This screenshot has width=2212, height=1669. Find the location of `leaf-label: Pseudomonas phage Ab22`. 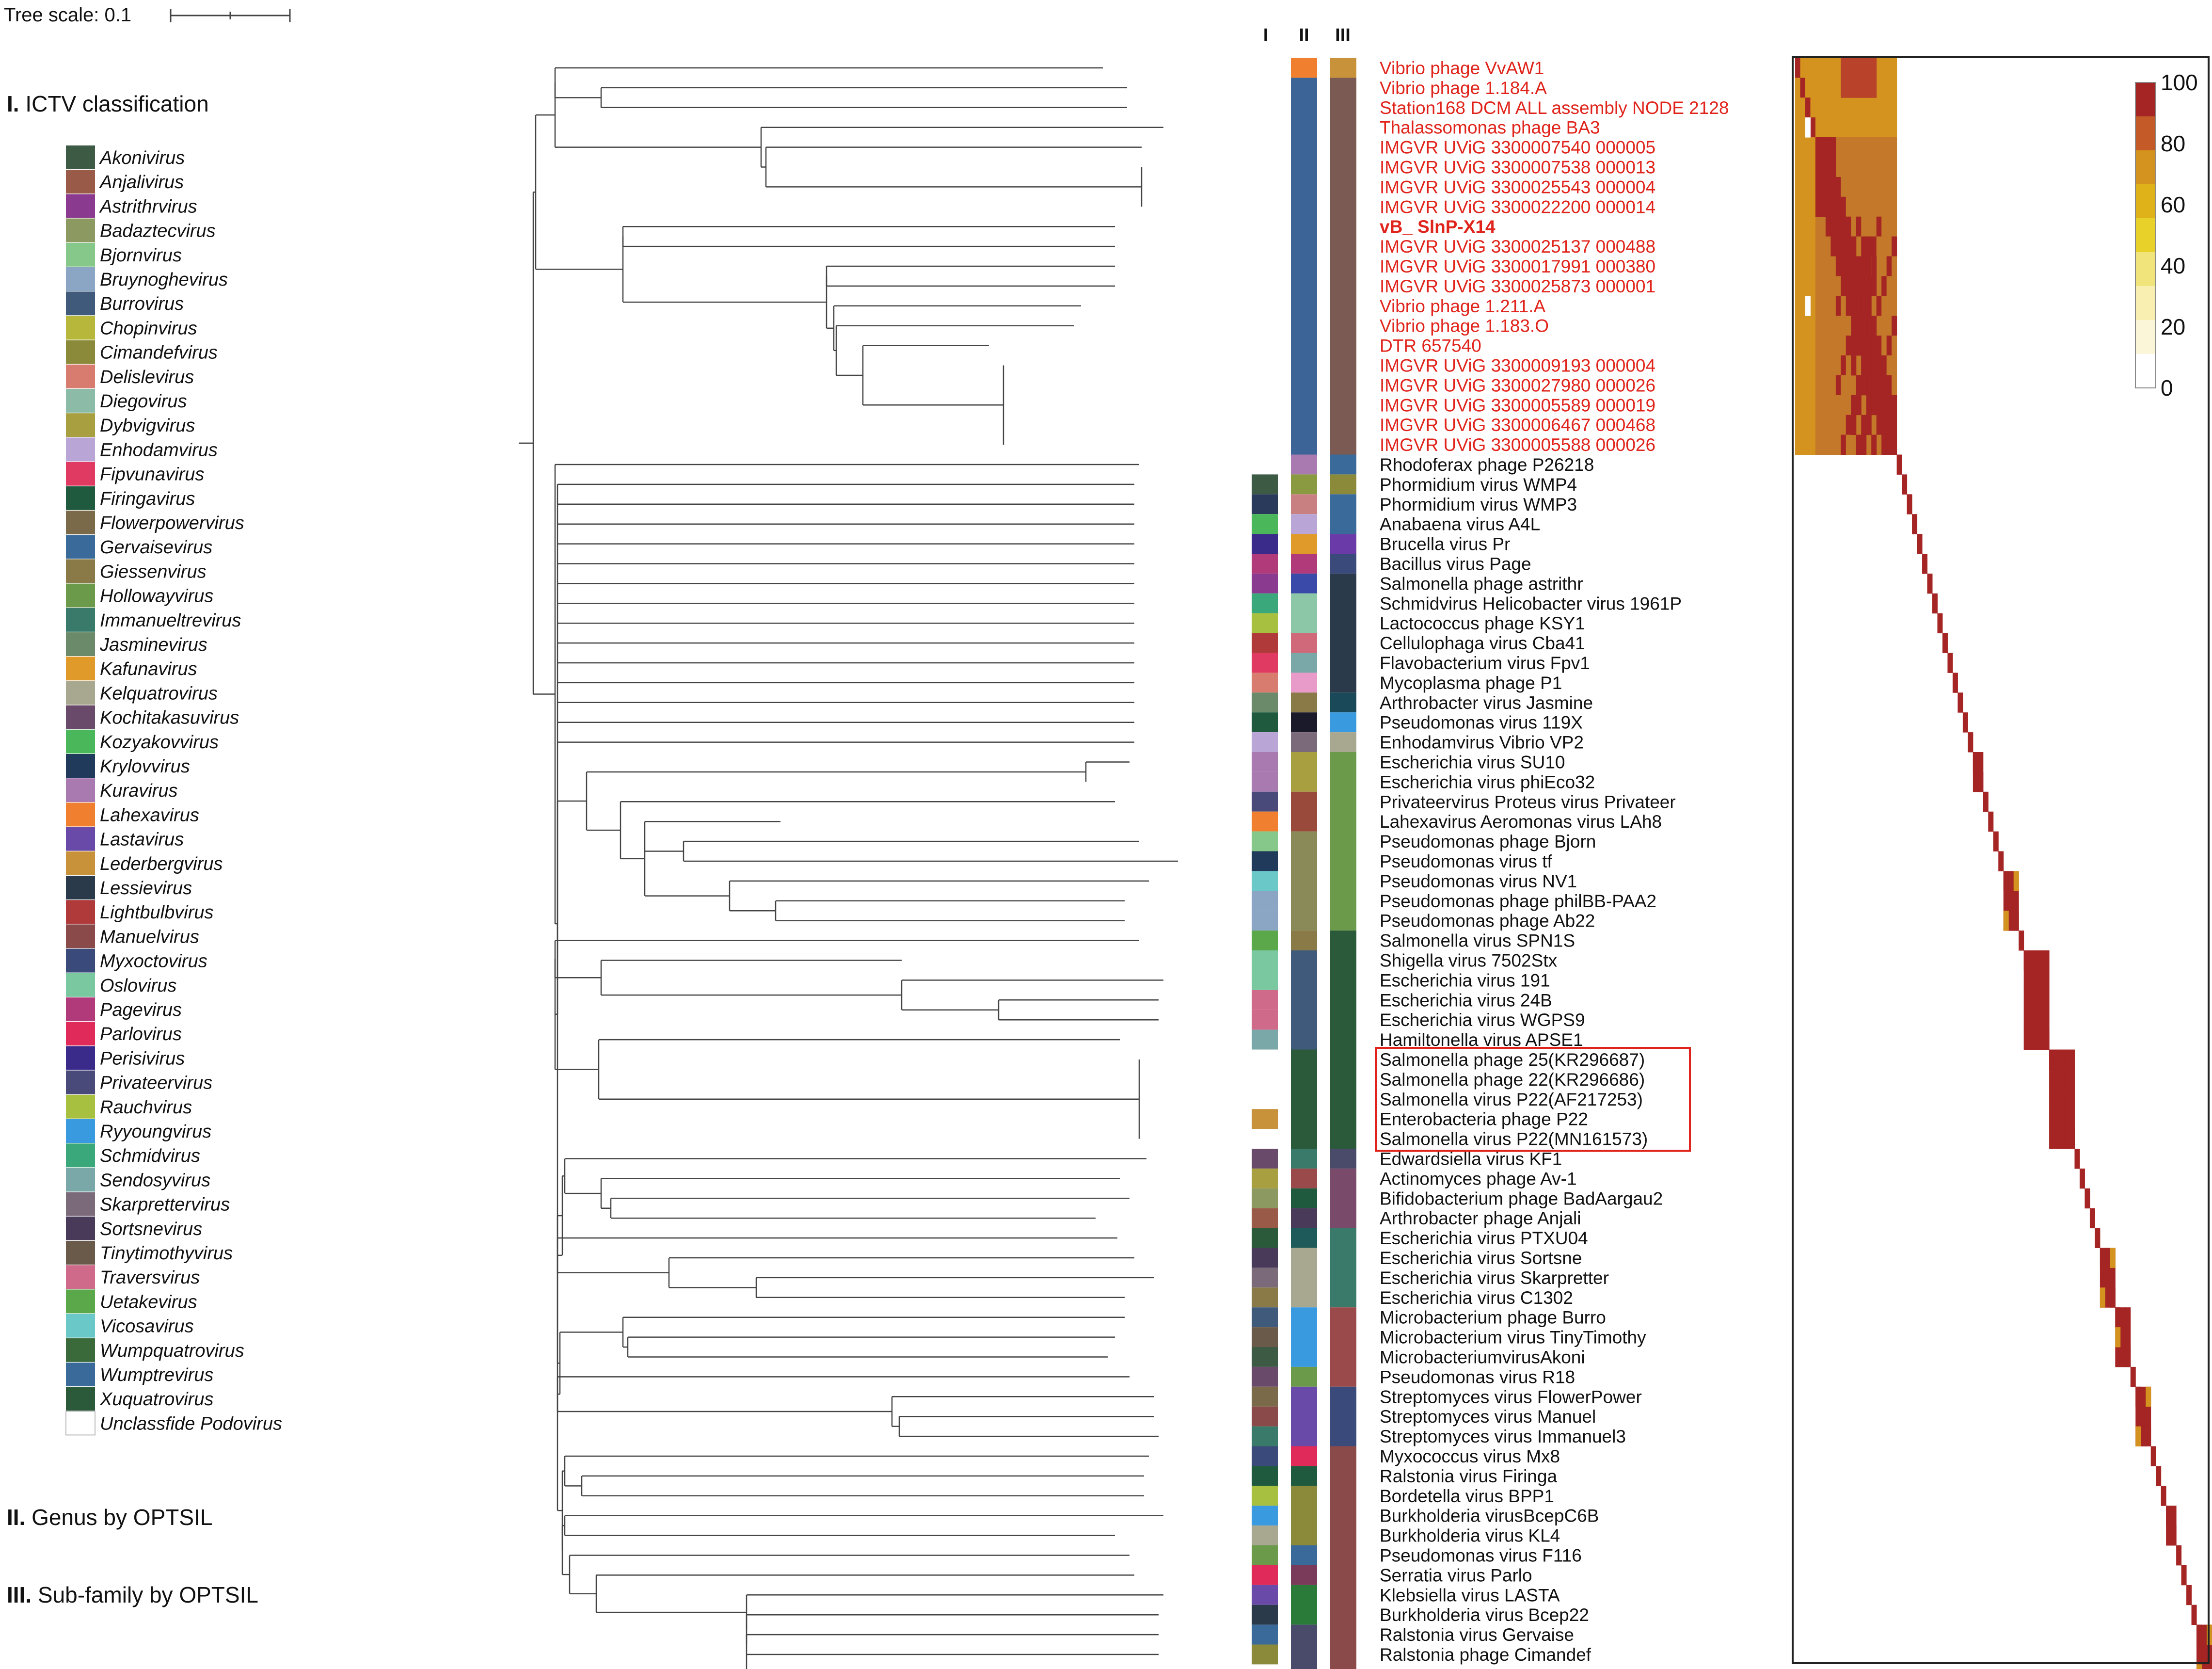

leaf-label: Pseudomonas phage Ab22 is located at coordinates (1487, 921).